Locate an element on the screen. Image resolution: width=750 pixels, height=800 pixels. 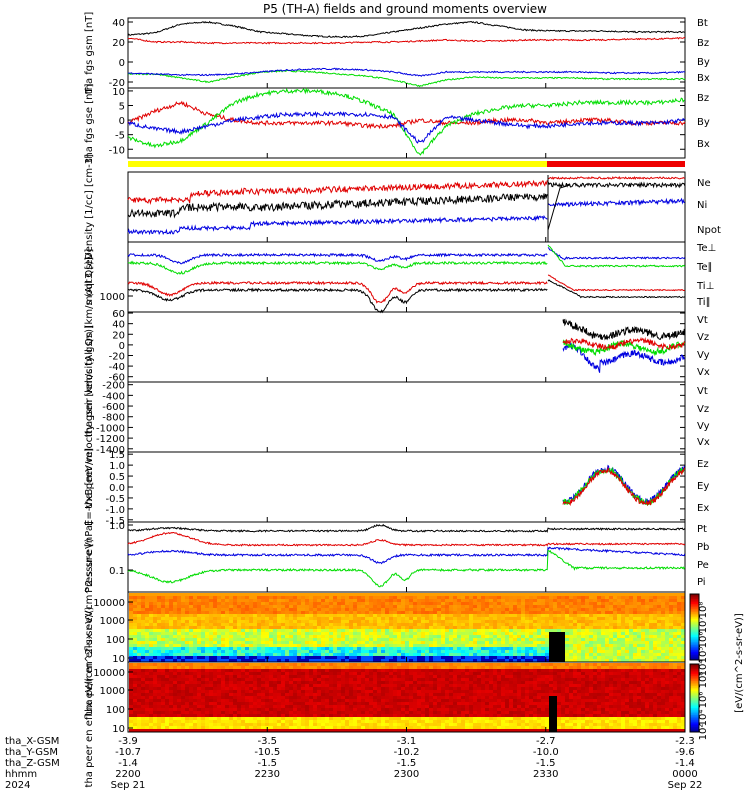
panel-density: Density [1/cc] [cm-3] is located at coordinates (385, 207).